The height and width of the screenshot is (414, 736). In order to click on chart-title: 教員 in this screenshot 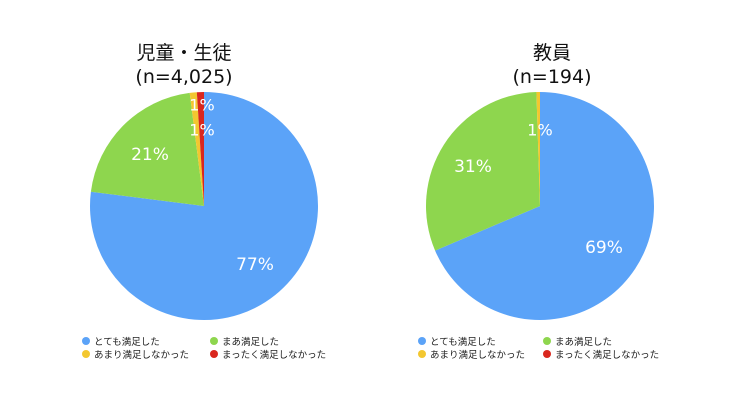, I will do `click(551, 53)`.